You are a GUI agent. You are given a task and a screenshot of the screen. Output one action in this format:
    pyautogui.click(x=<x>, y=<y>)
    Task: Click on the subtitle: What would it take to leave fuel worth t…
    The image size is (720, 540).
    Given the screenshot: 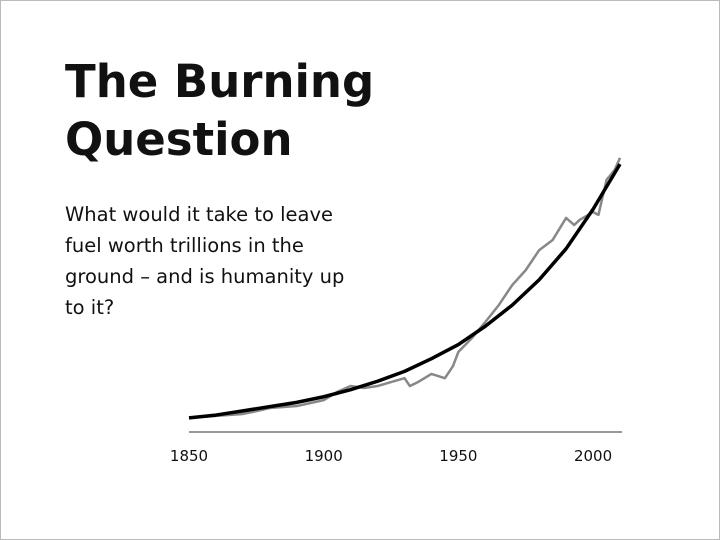 What is the action you would take?
    pyautogui.click(x=205, y=261)
    